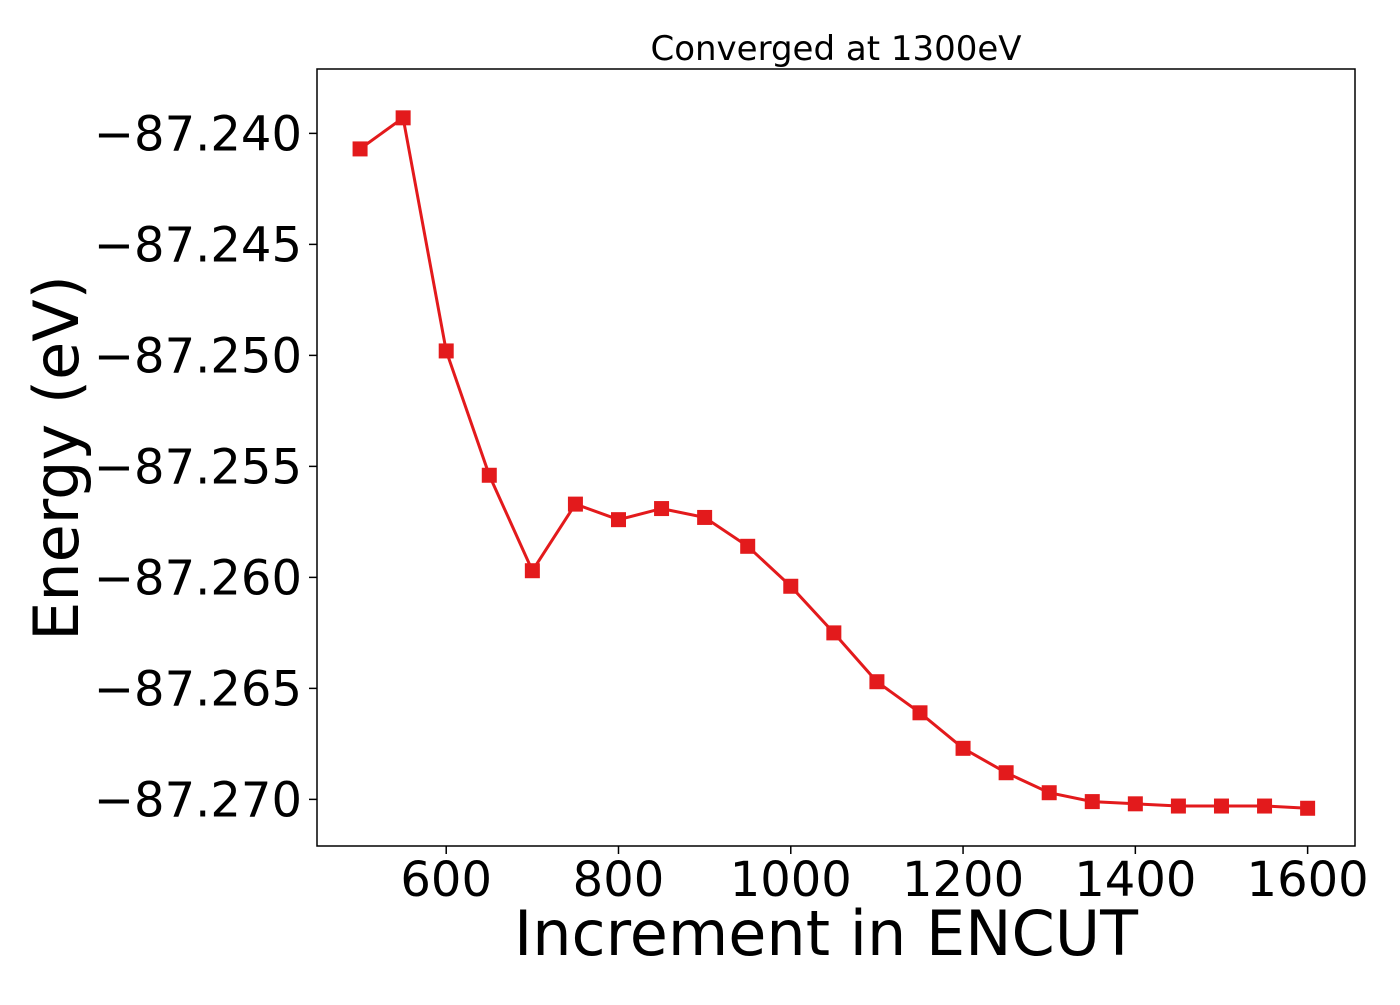 The image size is (1400, 1005). What do you see at coordinates (884, 877) in the screenshot?
I see `x-axis: 600 800 1000 1200 1400 1600` at bounding box center [884, 877].